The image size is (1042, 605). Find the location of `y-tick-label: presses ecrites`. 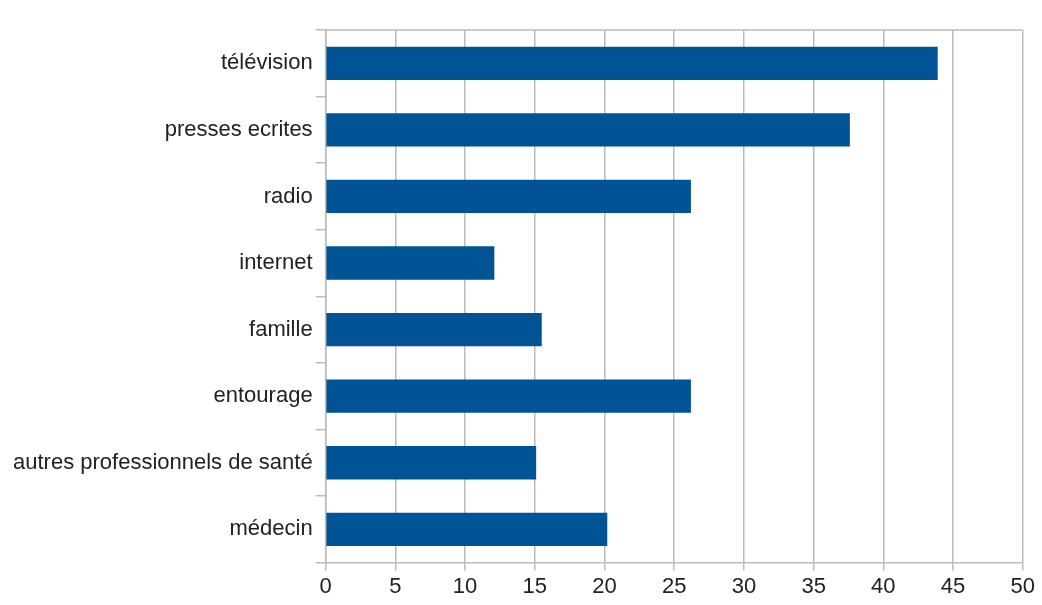

y-tick-label: presses ecrites is located at coordinates (238, 128).